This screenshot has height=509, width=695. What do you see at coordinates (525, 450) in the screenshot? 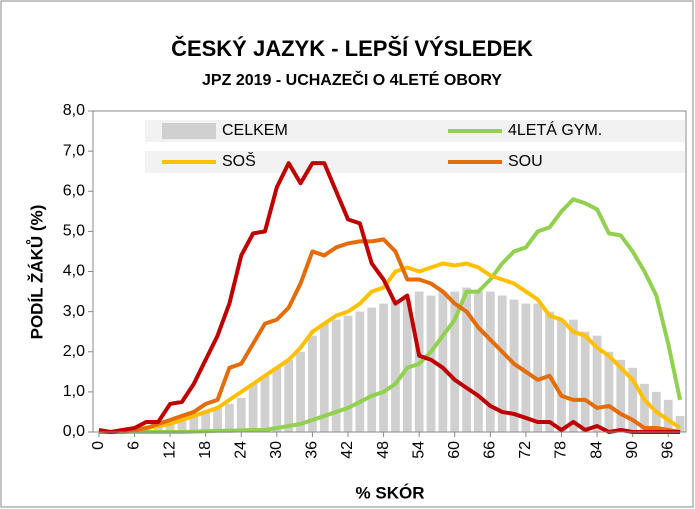
I see `x-tick-label: 72` at bounding box center [525, 450].